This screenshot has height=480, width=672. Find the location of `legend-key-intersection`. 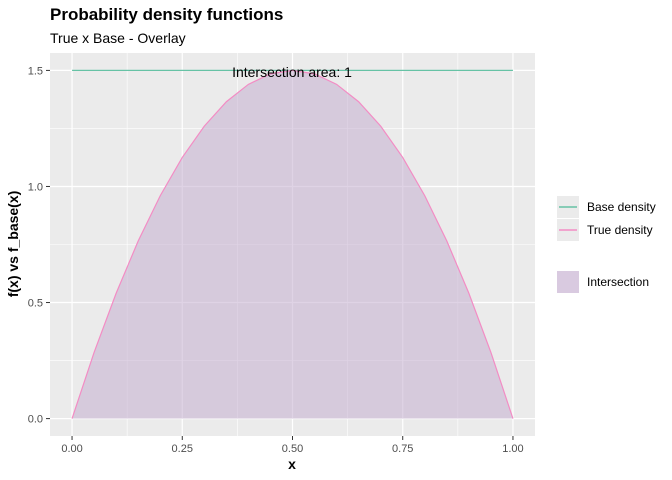

legend-key-intersection is located at coordinates (568, 282).